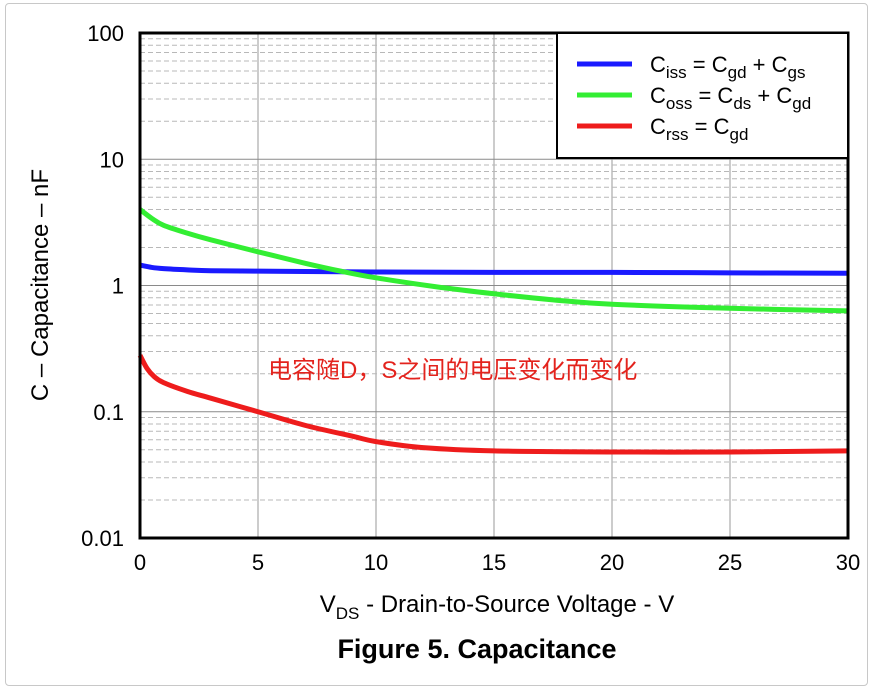 The width and height of the screenshot is (875, 691). Describe the element at coordinates (258, 562) in the screenshot. I see `x-tick-label: 5` at that location.